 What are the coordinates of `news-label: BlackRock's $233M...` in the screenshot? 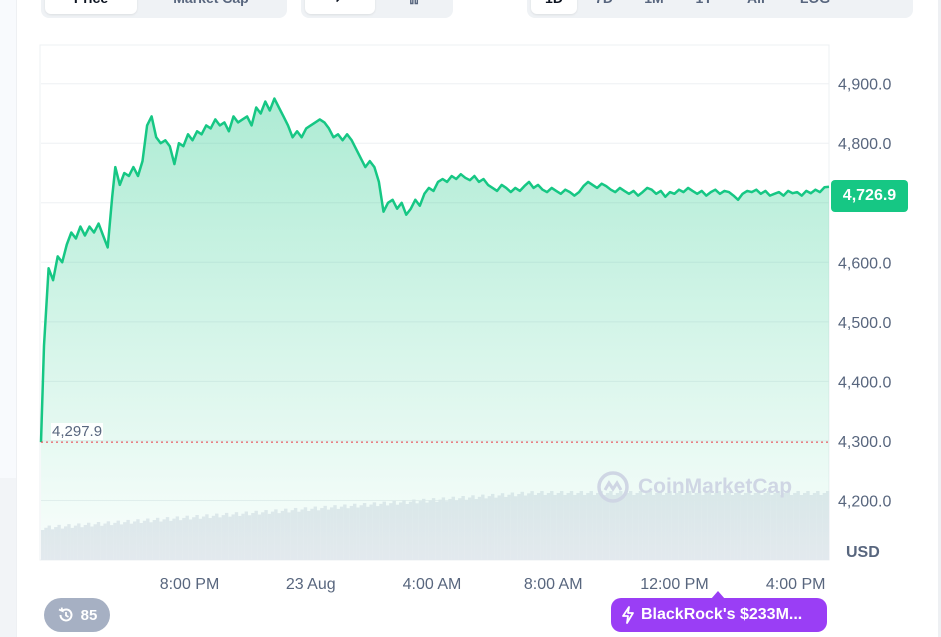 It's located at (722, 614).